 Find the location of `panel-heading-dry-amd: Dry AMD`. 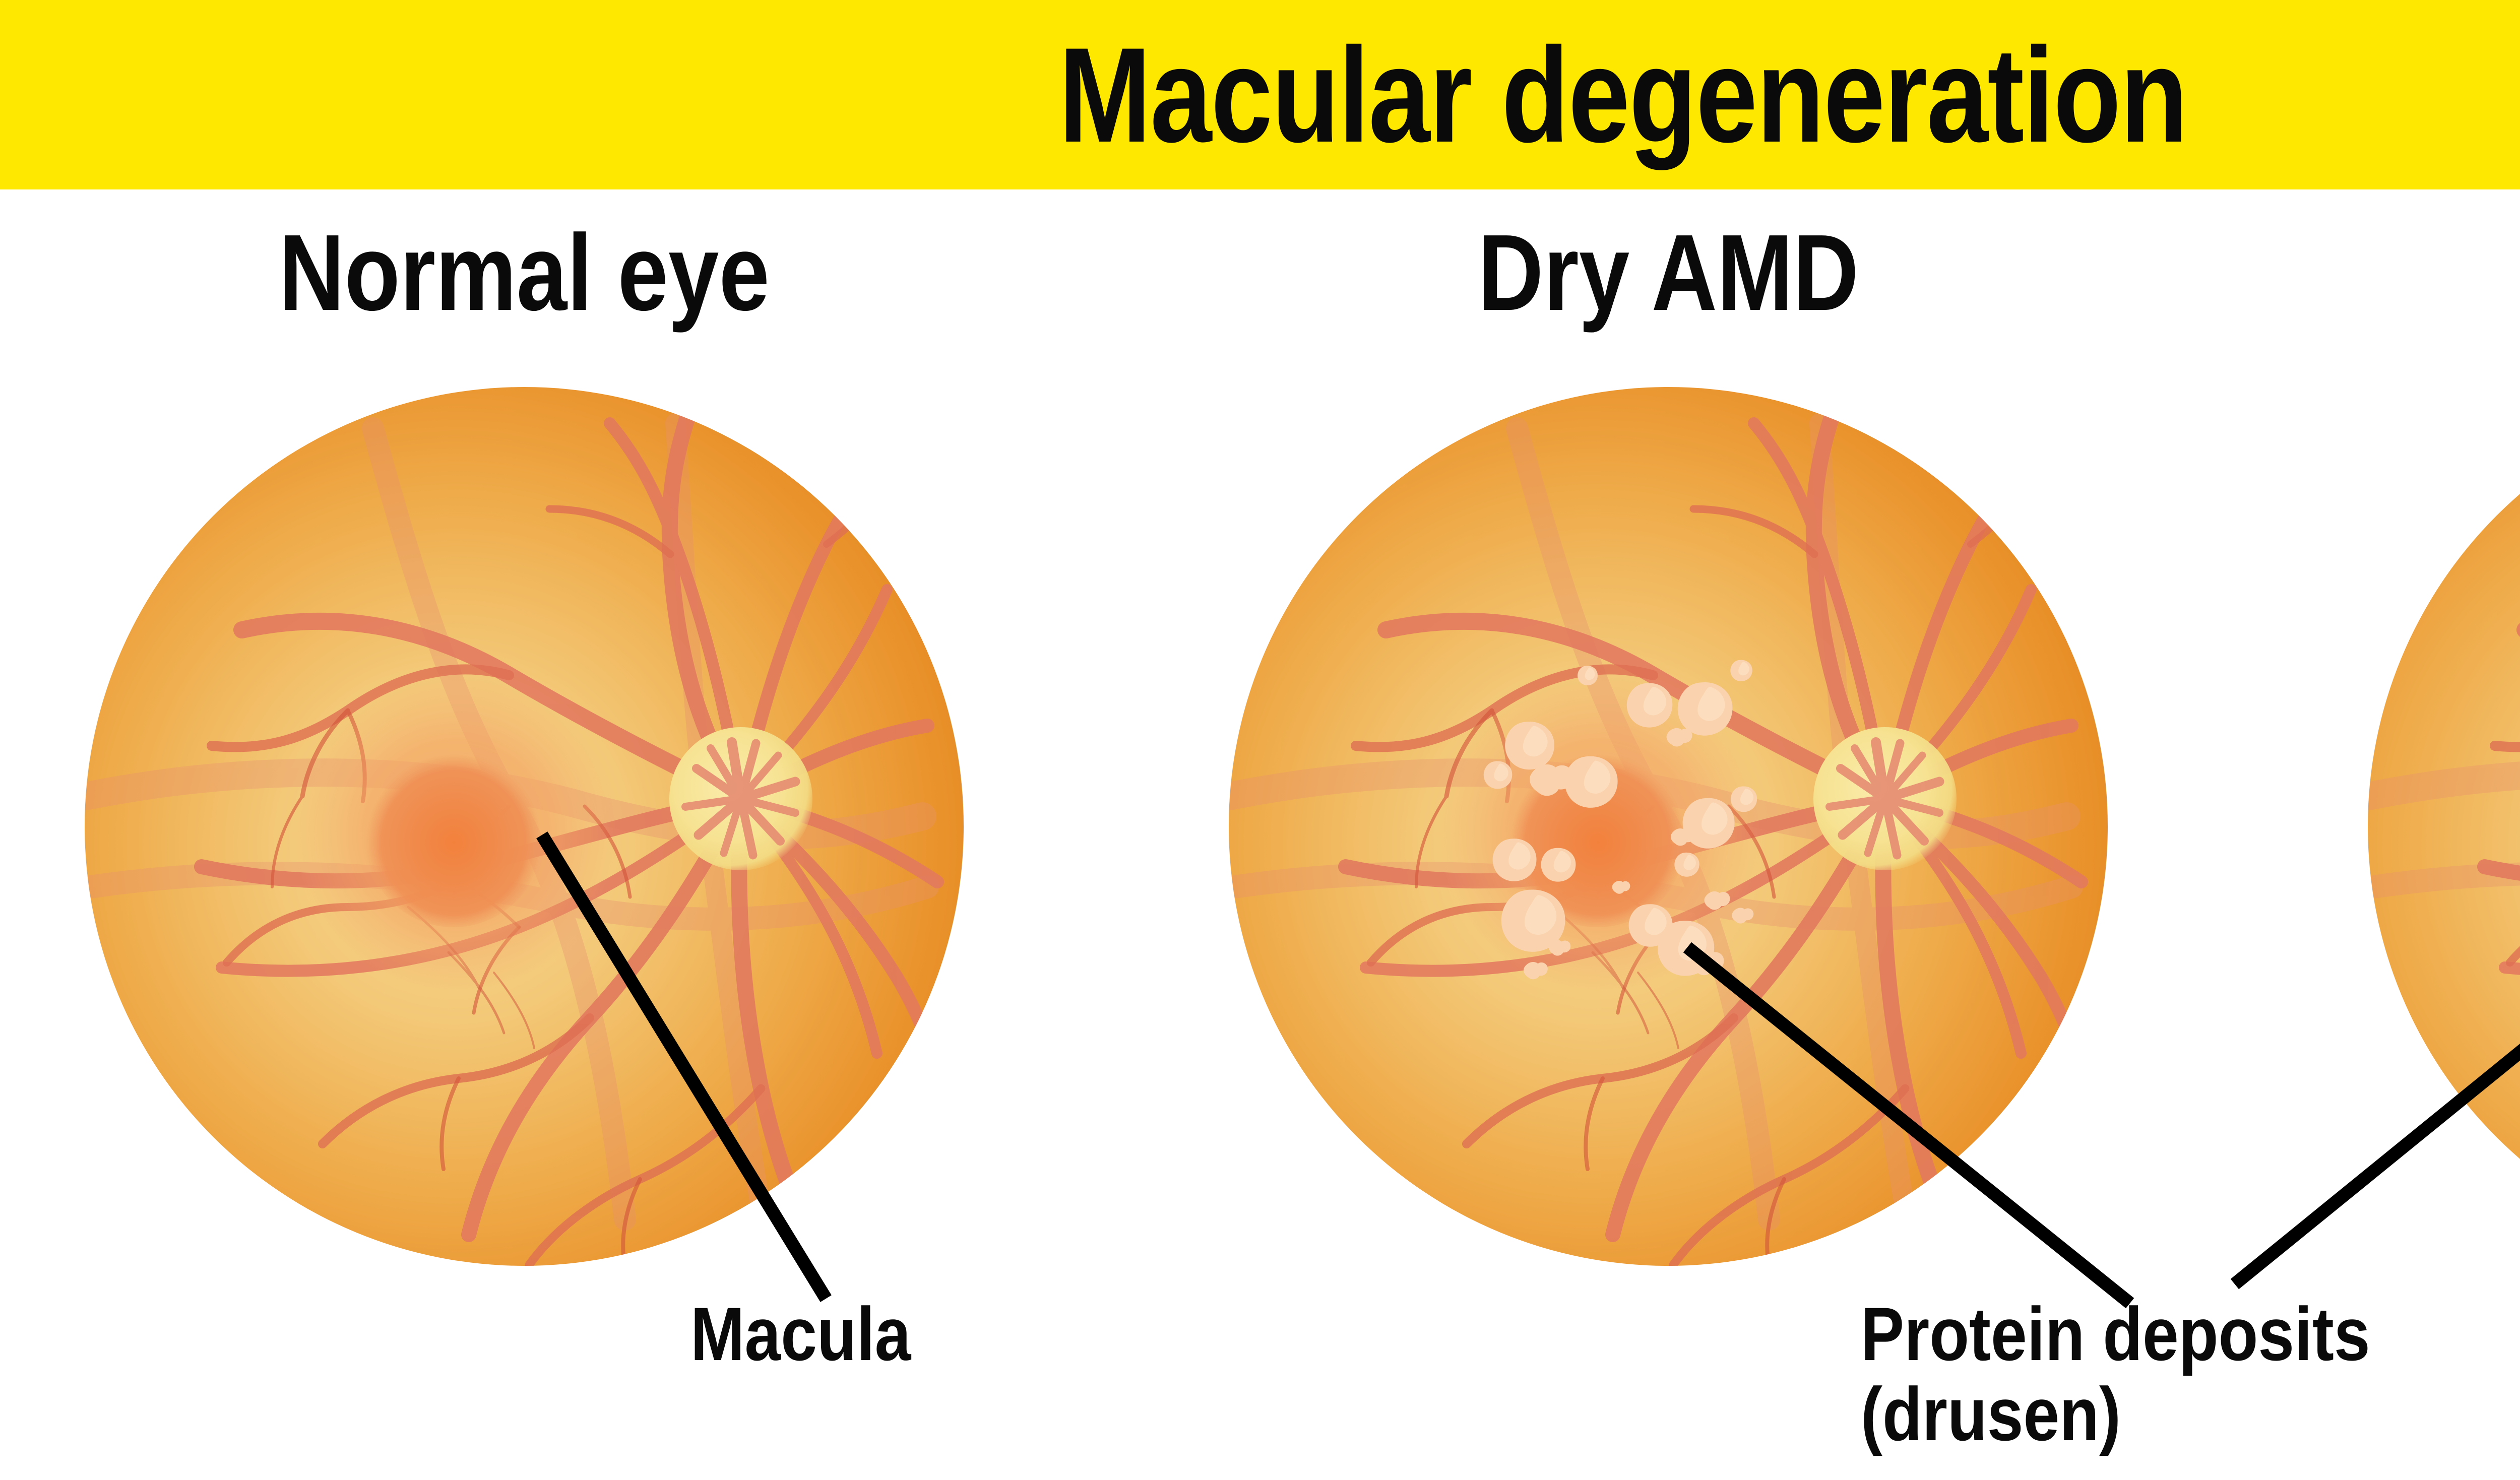

panel-heading-dry-amd: Dry AMD is located at coordinates (1669, 272).